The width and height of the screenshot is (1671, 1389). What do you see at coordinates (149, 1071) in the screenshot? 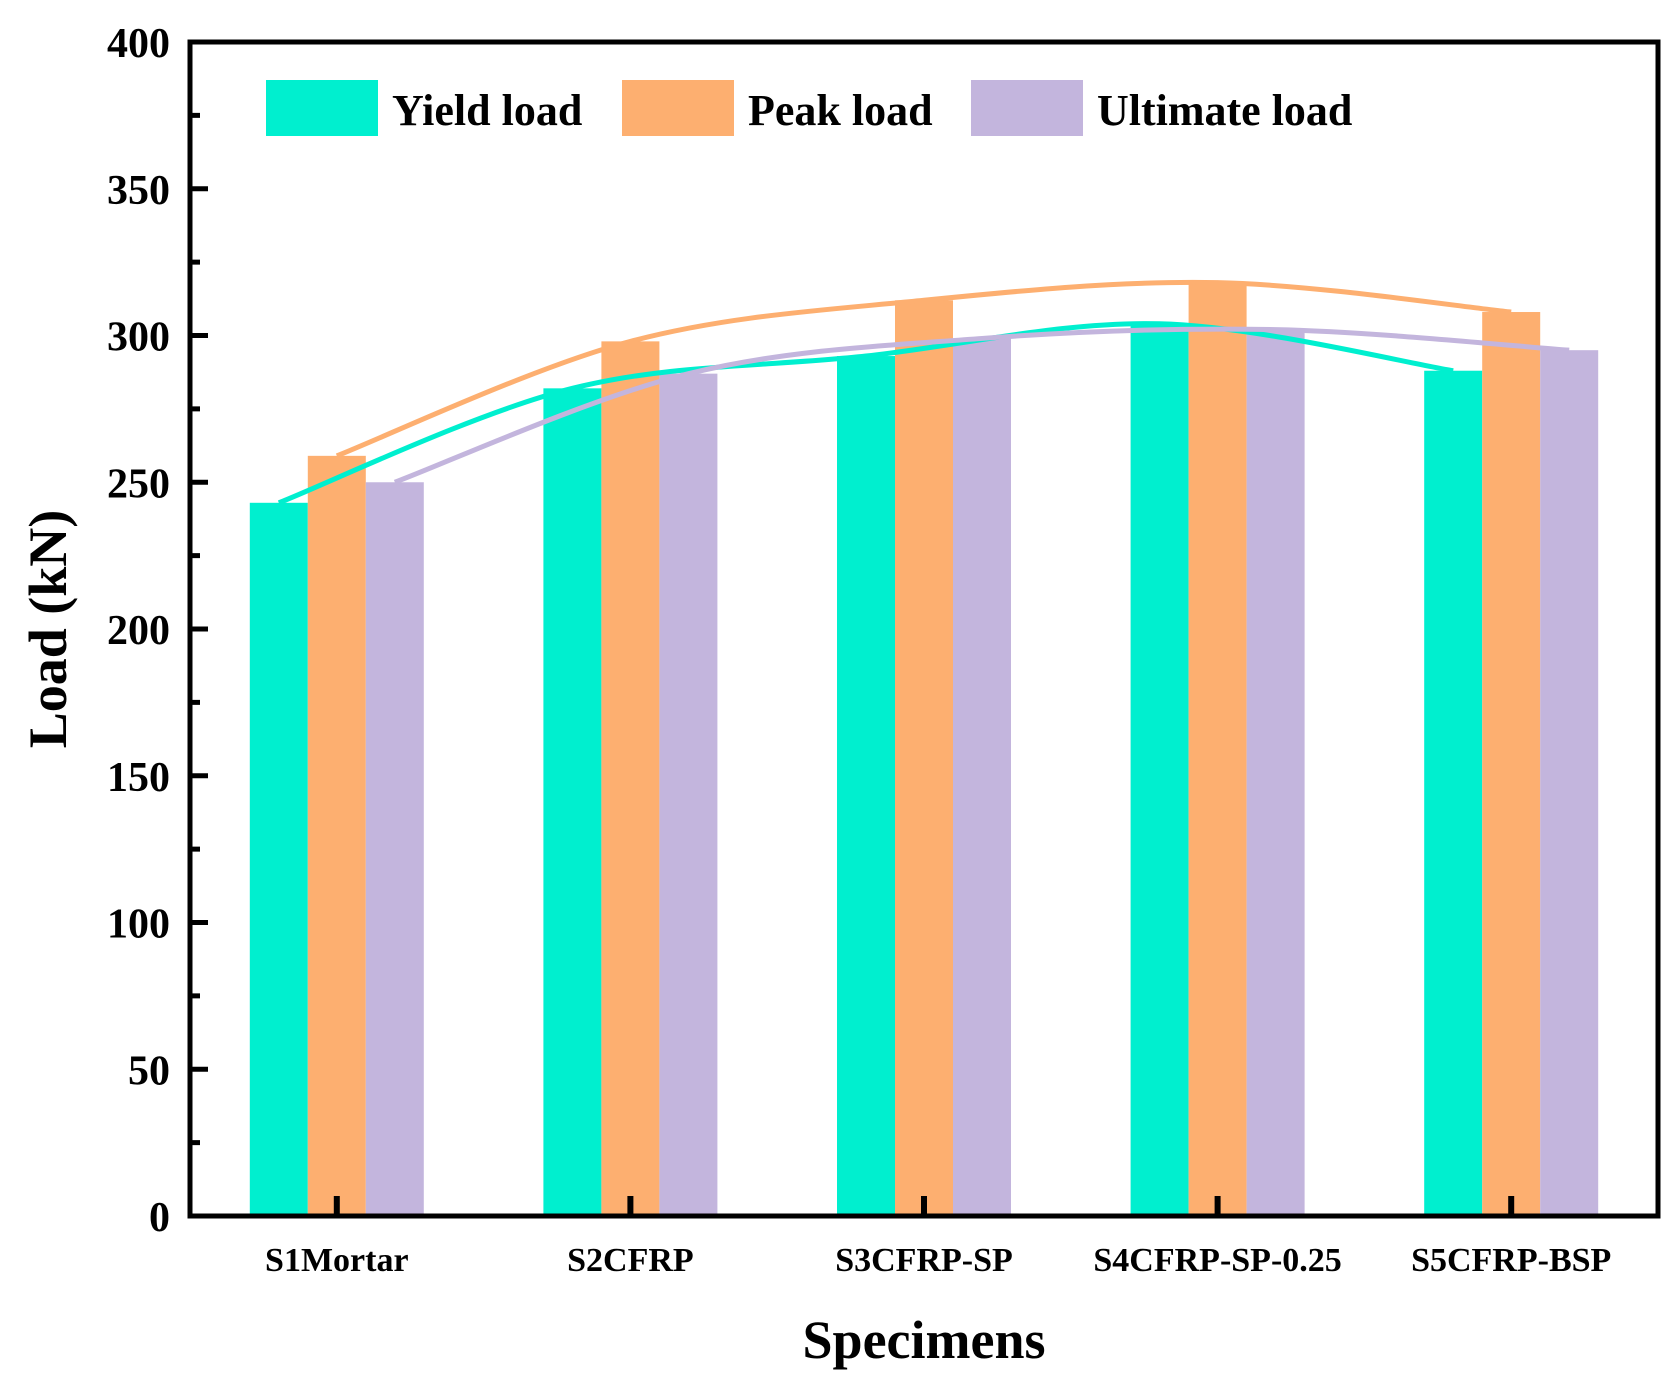
I see `y-tick-label: 50` at bounding box center [149, 1071].